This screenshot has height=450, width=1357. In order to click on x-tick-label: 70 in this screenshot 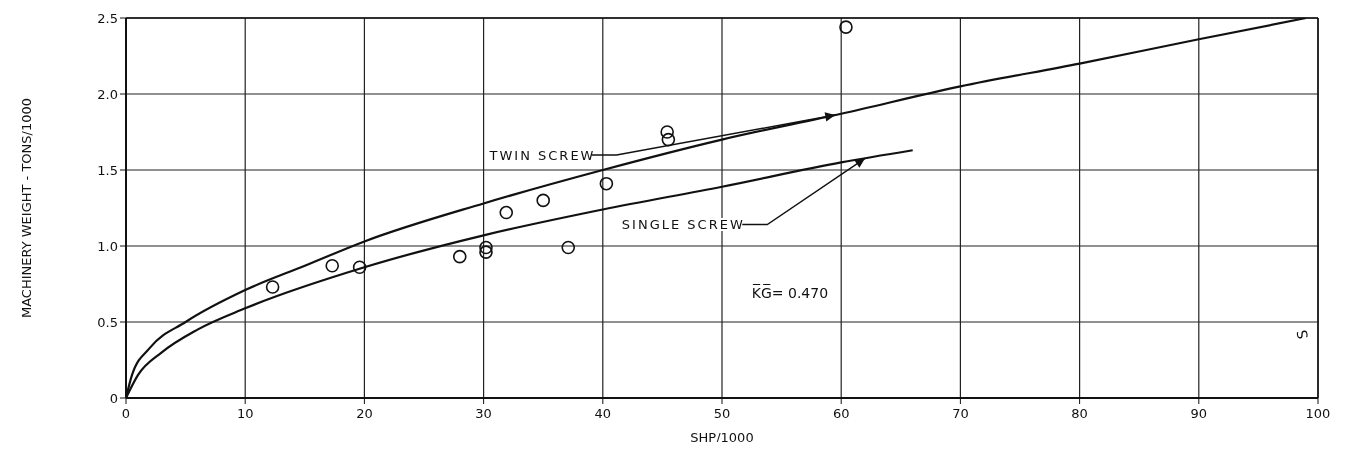, I will do `click(960, 413)`.